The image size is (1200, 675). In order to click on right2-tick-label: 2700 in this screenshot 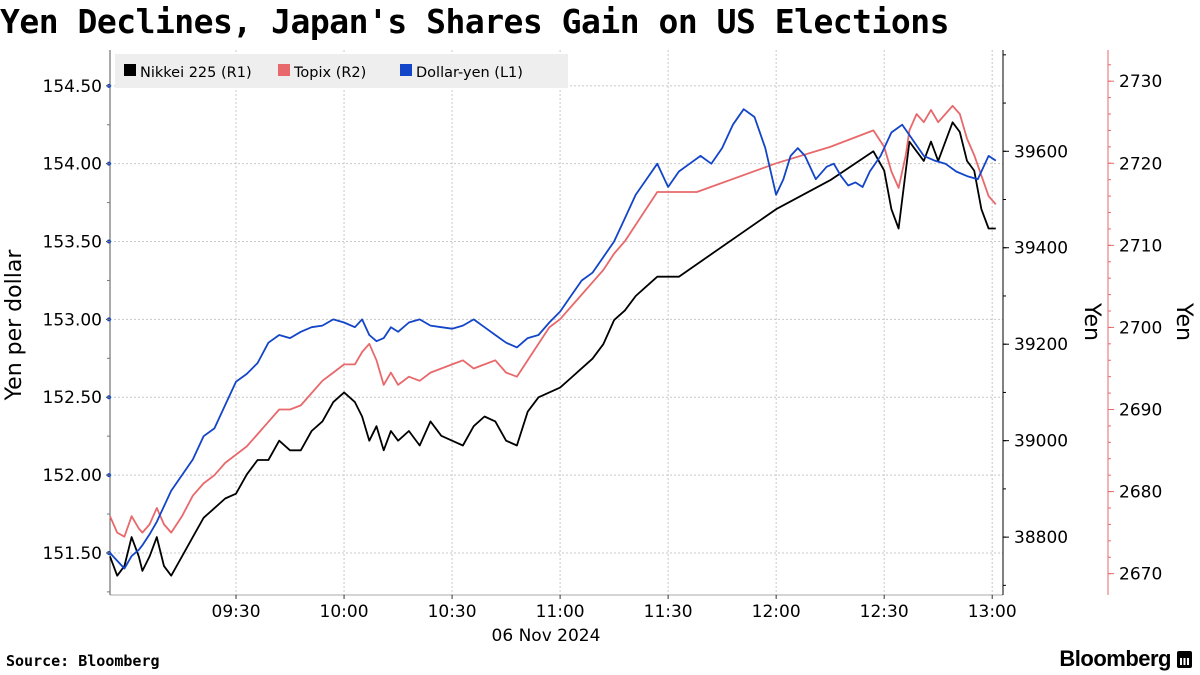, I will do `click(1140, 328)`.